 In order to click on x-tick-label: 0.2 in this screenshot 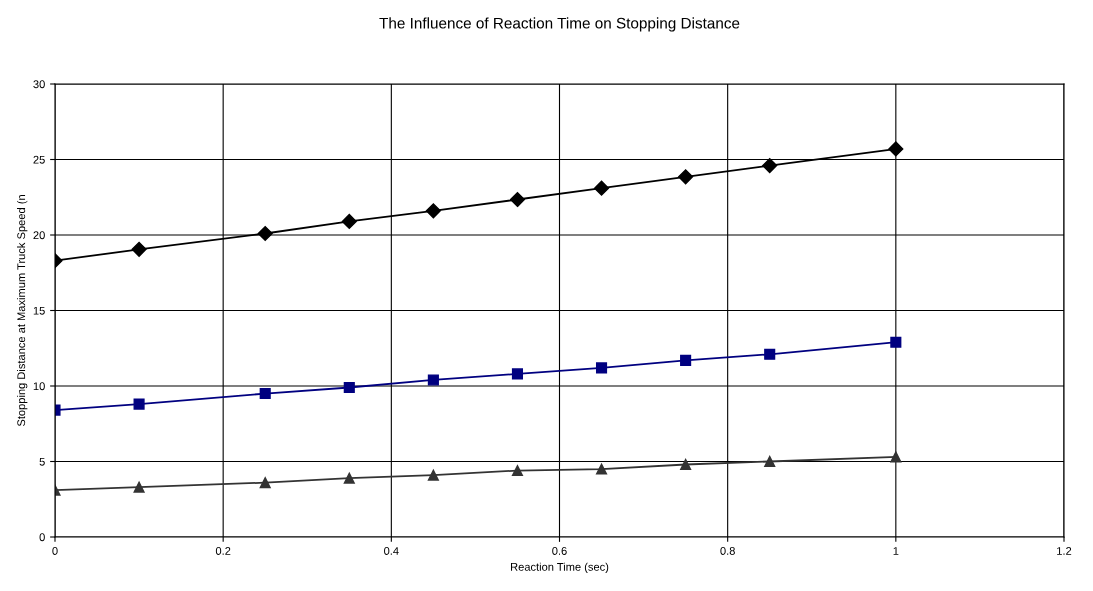, I will do `click(223, 551)`.